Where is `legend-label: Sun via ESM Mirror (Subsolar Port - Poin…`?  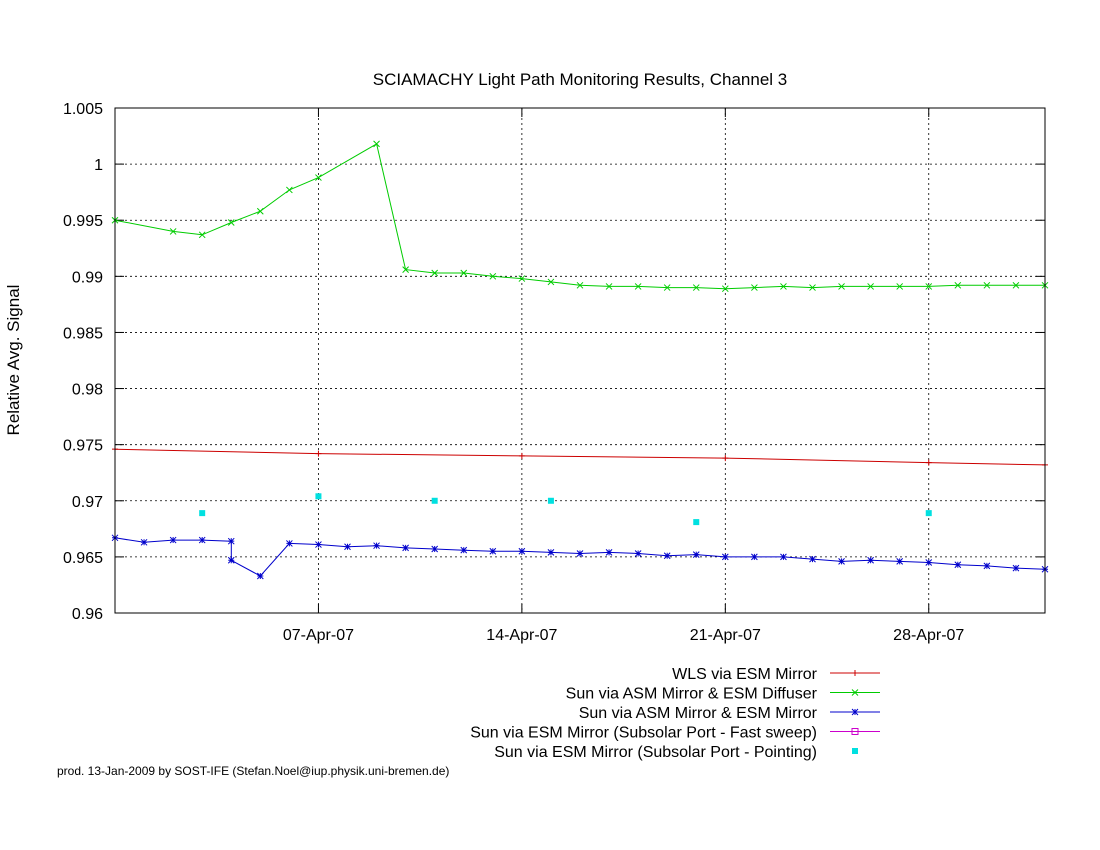 legend-label: Sun via ESM Mirror (Subsolar Port - Poin… is located at coordinates (655, 752).